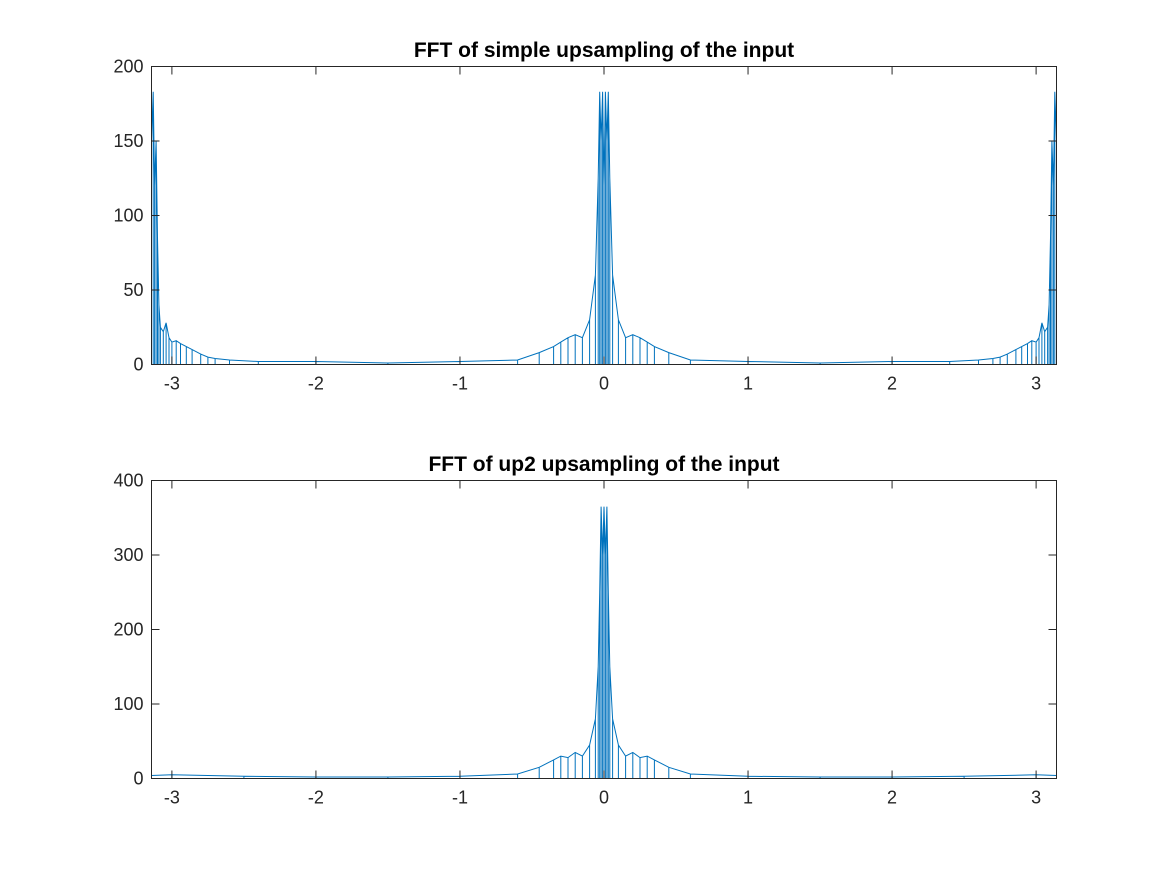 The image size is (1167, 875). What do you see at coordinates (128, 481) in the screenshot?
I see `subplot-bottom-ytick-label: 400` at bounding box center [128, 481].